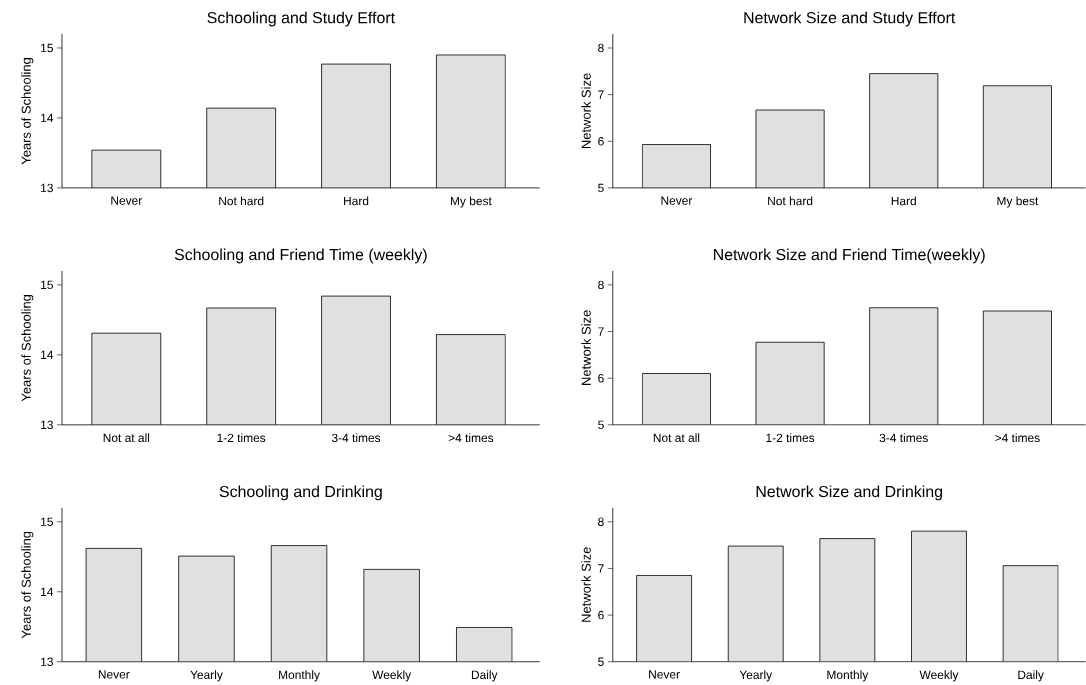 This screenshot has width=1086, height=685. What do you see at coordinates (849, 493) in the screenshot?
I see `chart-title: Network Size and Drinking` at bounding box center [849, 493].